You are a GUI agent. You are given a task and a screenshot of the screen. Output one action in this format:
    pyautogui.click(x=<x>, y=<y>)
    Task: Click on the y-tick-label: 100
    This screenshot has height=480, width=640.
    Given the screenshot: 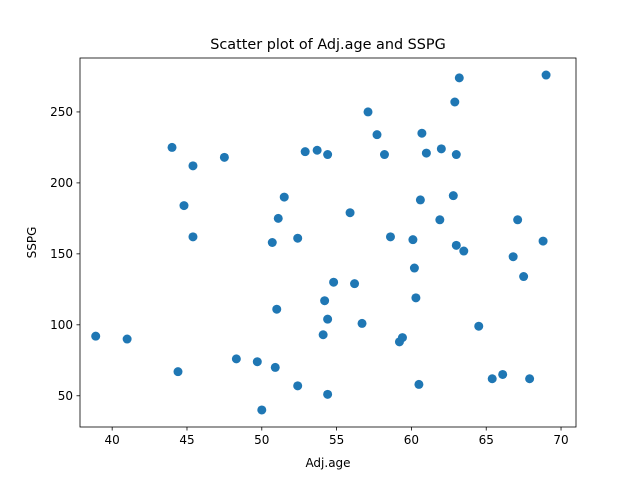 What is the action you would take?
    pyautogui.click(x=61, y=325)
    